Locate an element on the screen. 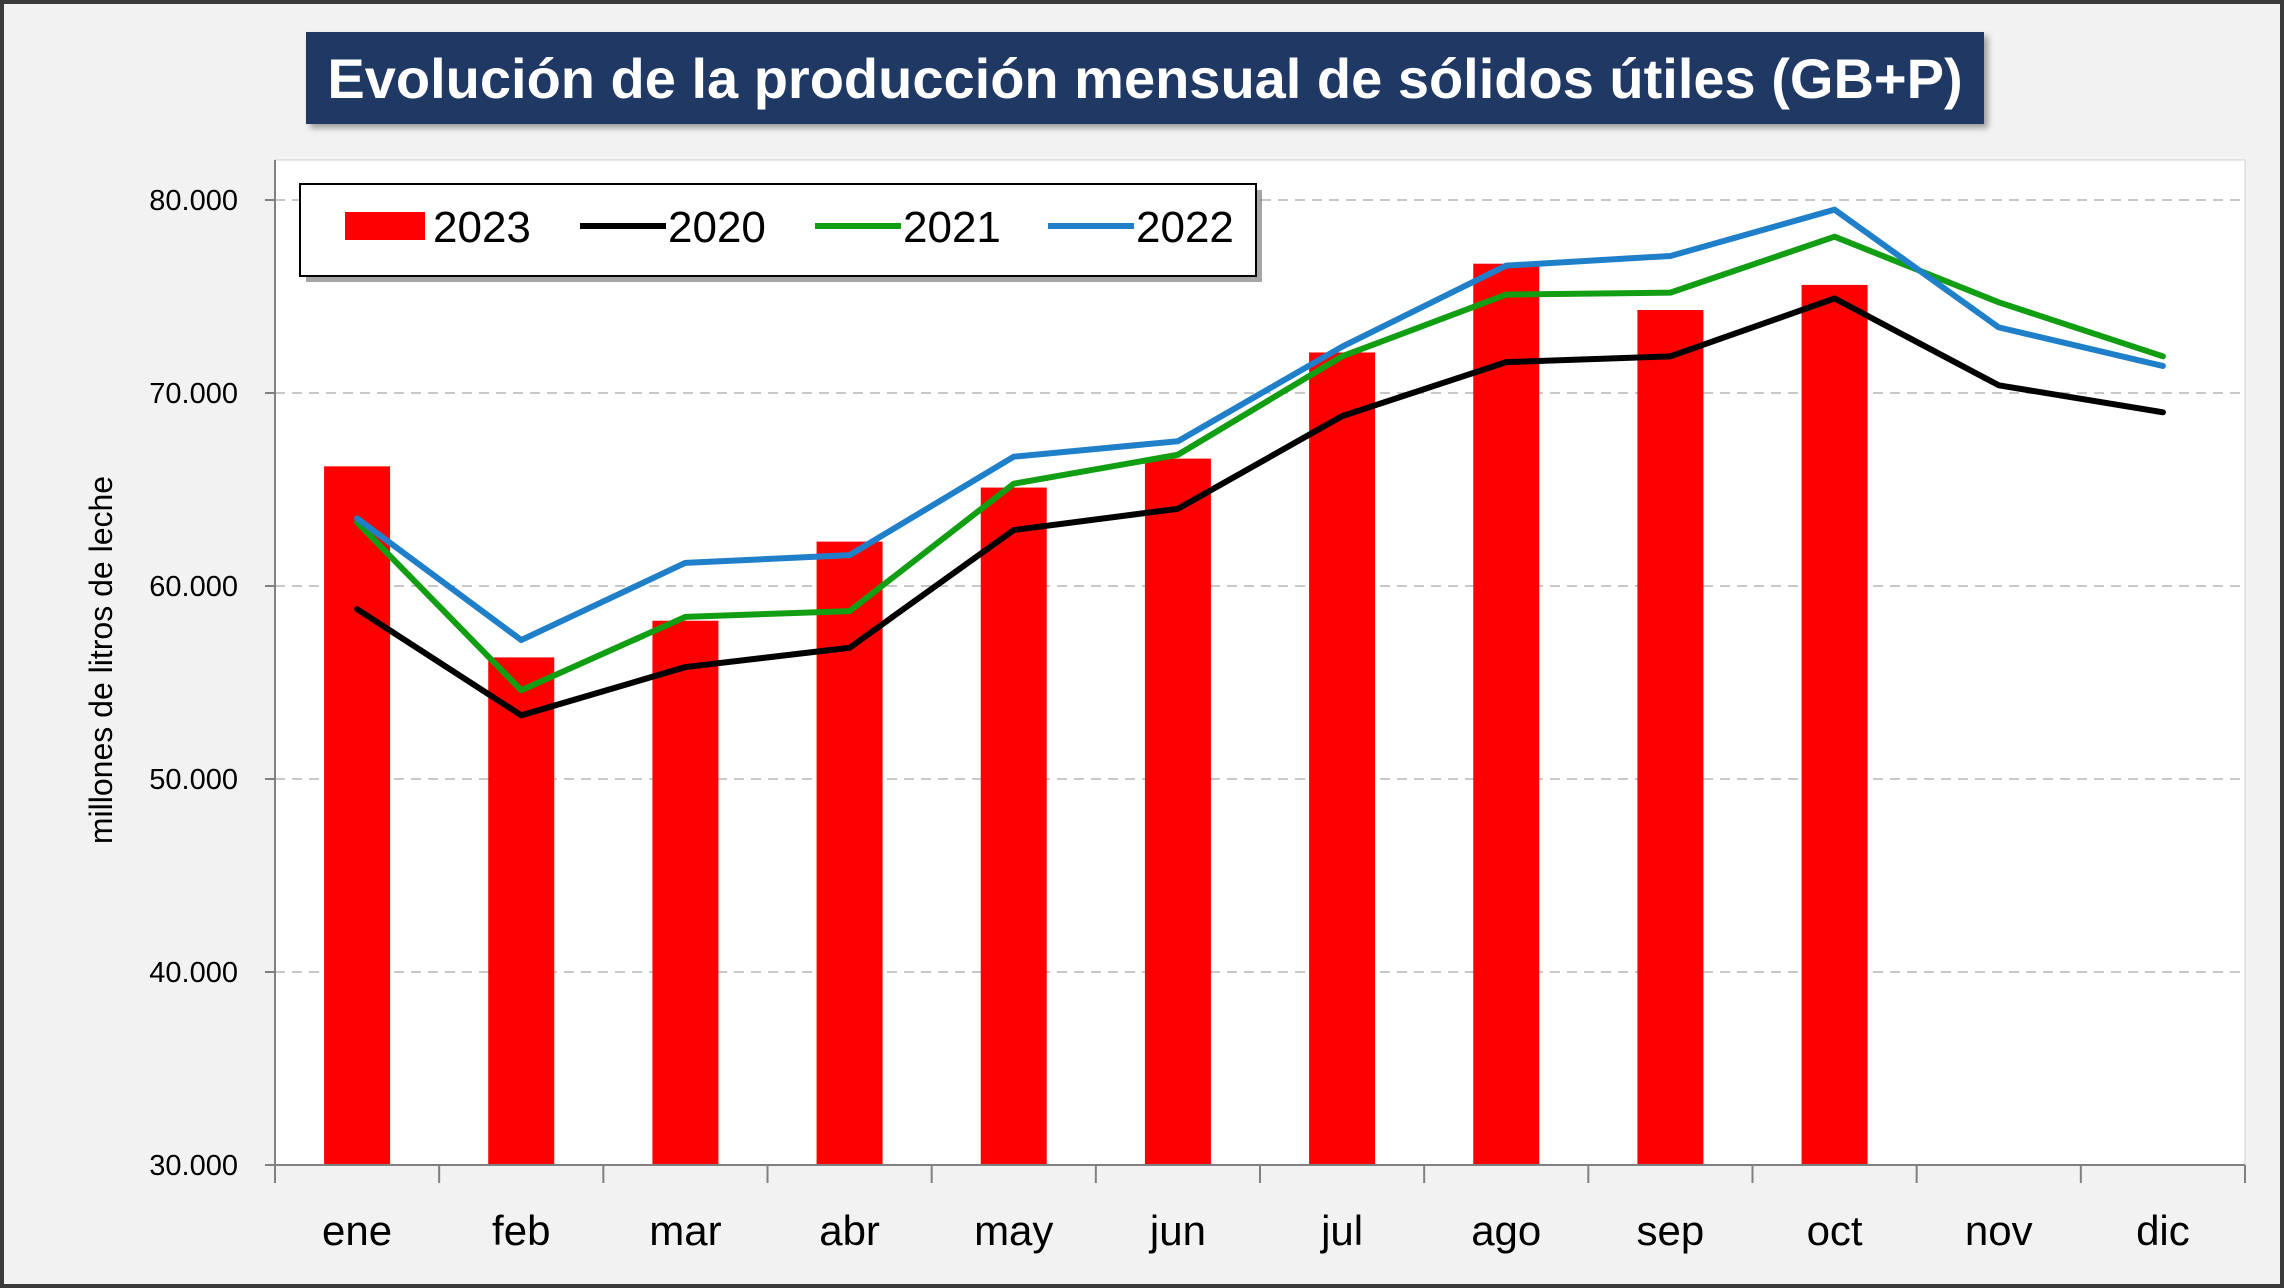 The image size is (2284, 1288). x-tick-label-jul: jul is located at coordinates (1341, 1230).